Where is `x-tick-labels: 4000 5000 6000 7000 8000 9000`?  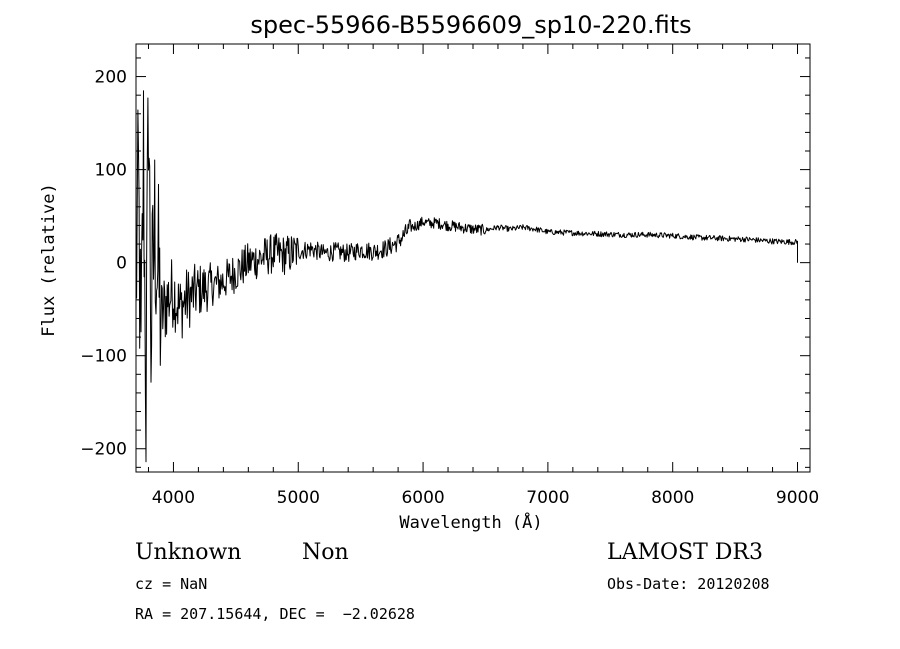 x-tick-labels: 4000 5000 6000 7000 8000 9000 is located at coordinates (485, 498).